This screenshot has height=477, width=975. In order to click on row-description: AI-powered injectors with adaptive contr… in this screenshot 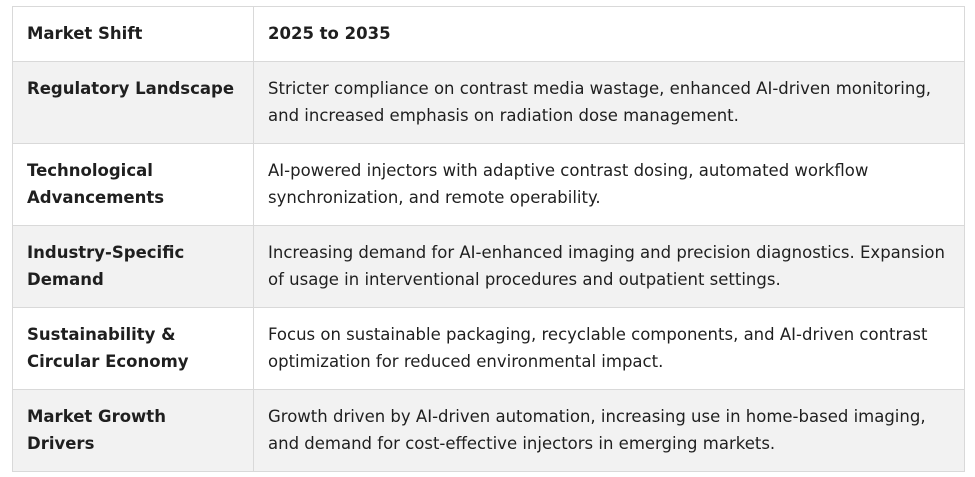, I will do `click(568, 184)`.